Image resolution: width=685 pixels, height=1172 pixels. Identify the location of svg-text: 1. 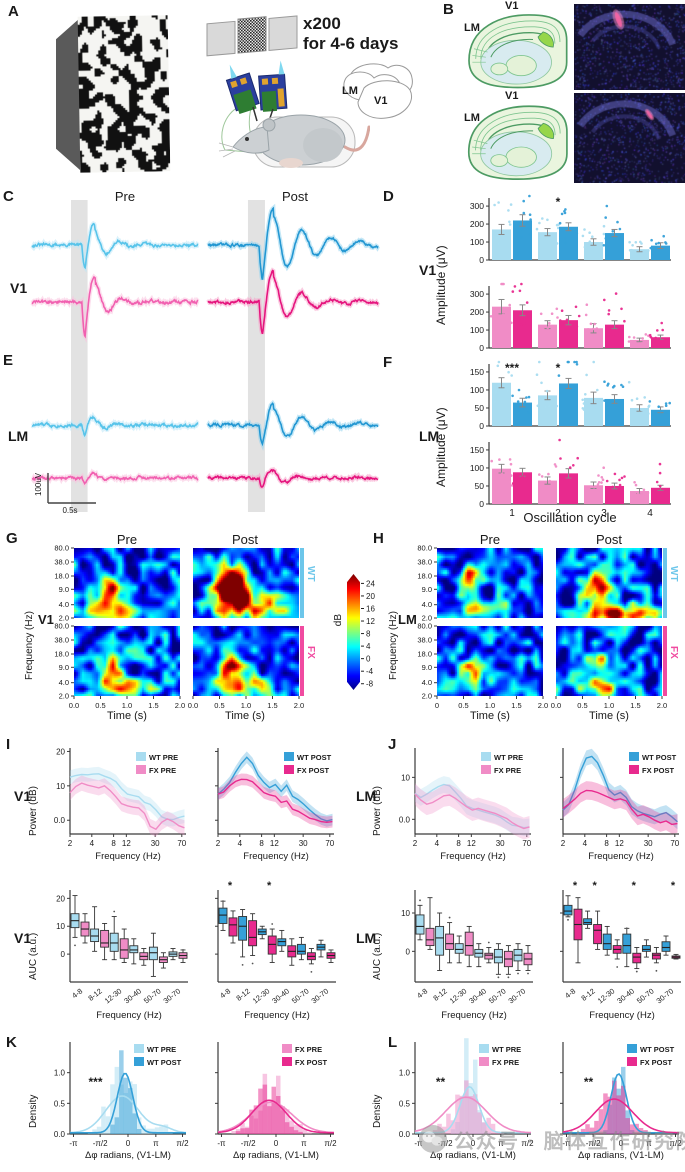
(512, 513).